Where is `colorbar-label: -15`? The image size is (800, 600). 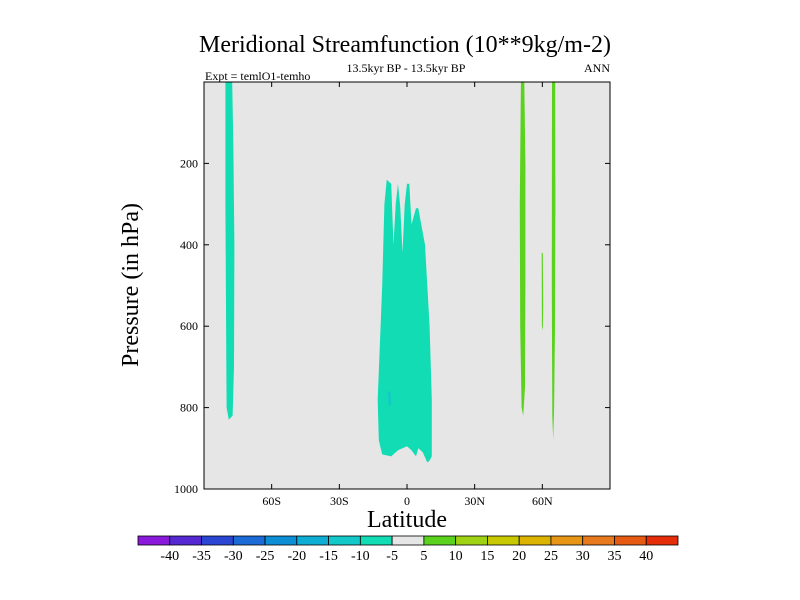 colorbar-label: -15 is located at coordinates (328, 556).